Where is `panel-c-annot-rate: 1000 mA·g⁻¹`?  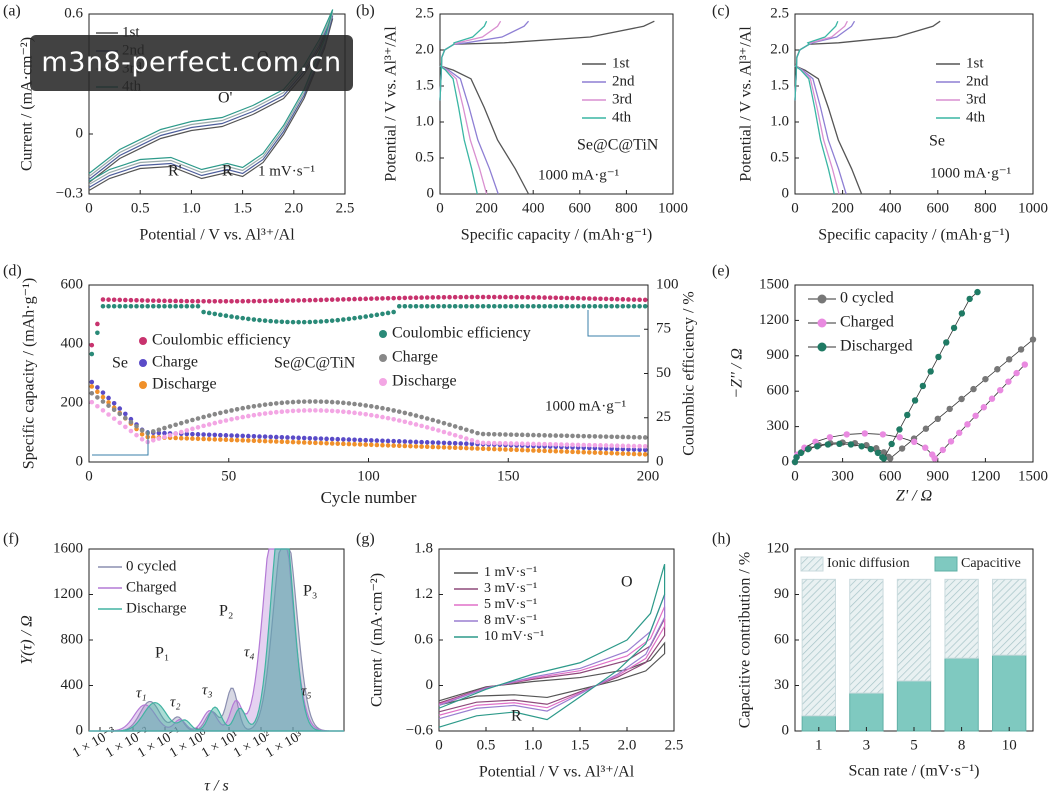 panel-c-annot-rate: 1000 mA·g⁻¹ is located at coordinates (970, 173).